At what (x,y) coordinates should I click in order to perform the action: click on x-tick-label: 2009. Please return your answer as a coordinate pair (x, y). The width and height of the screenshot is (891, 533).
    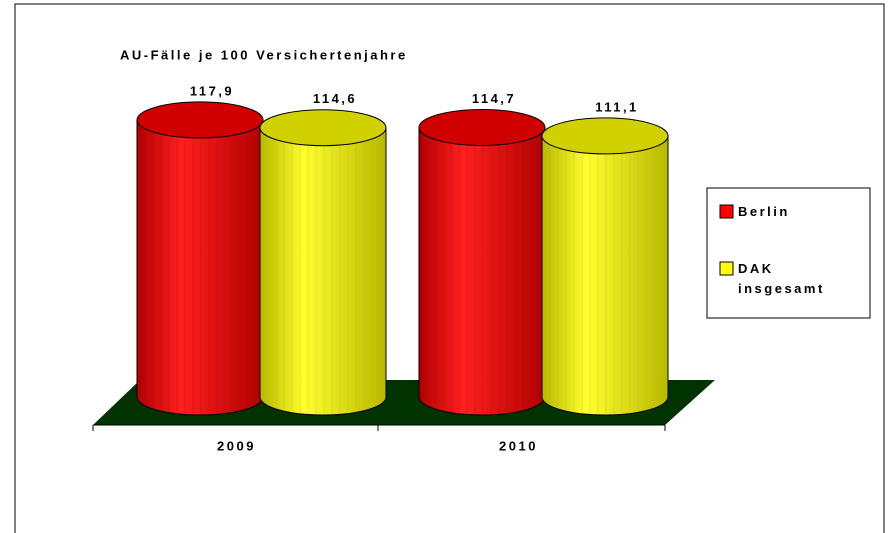
    Looking at the image, I should click on (236, 445).